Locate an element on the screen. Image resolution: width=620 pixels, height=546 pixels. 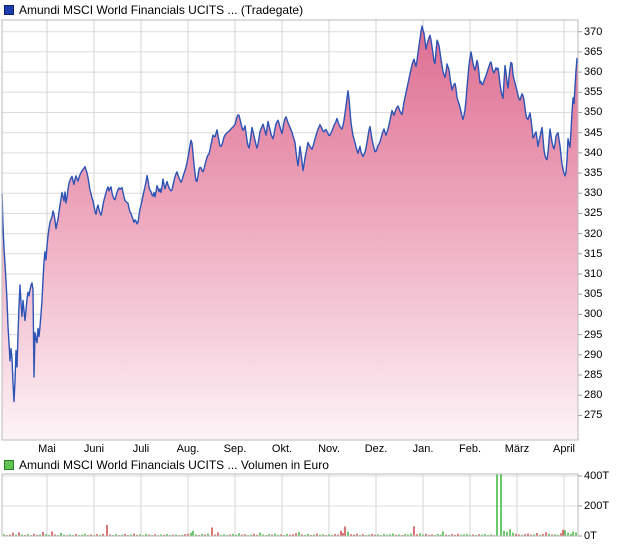
price-ytick-label: 360 is located at coordinates (593, 72).